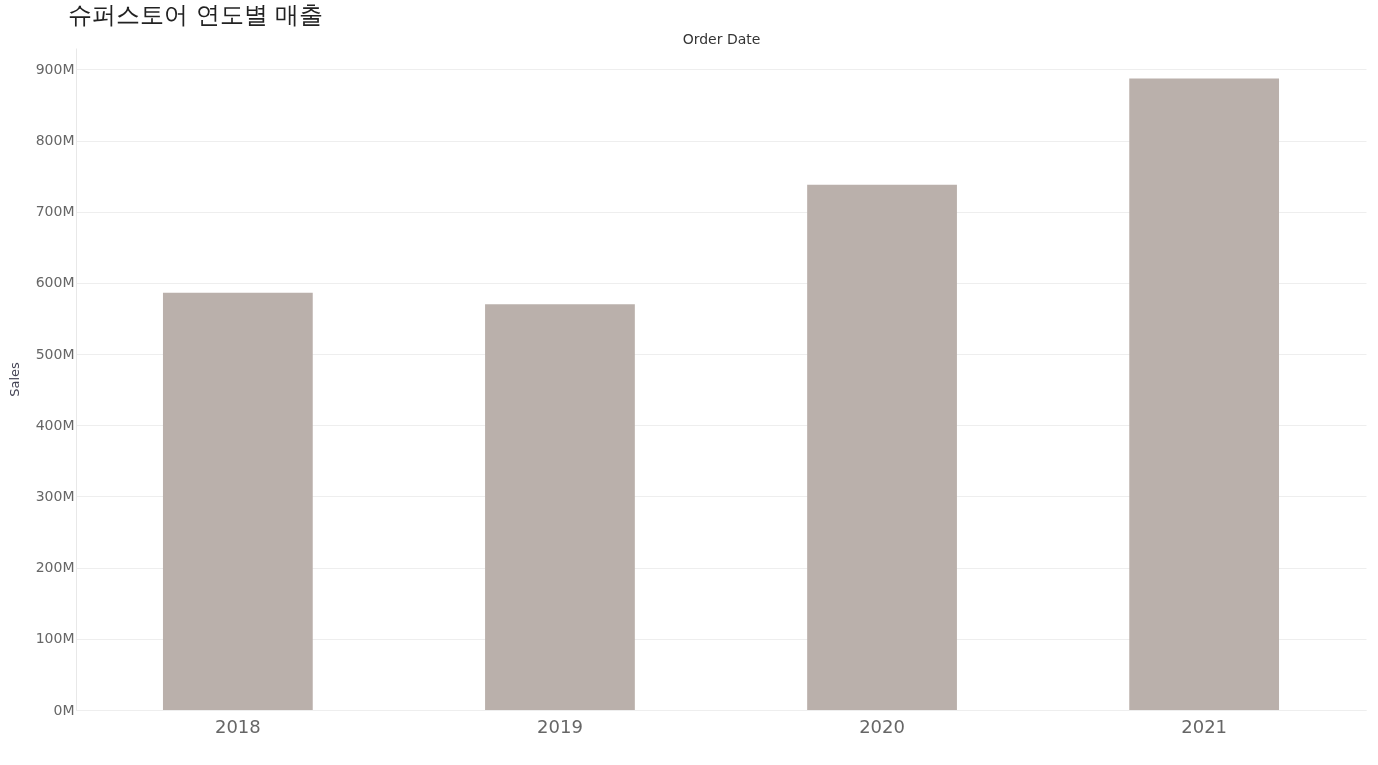  I want to click on y-tick-label: 500M, so click(55, 353).